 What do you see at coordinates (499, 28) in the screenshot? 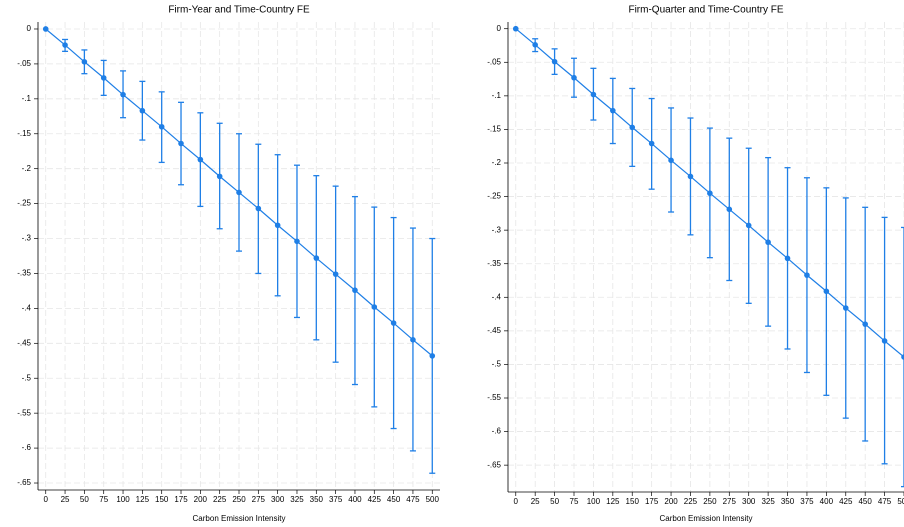
I see `y-tick-label: 0` at bounding box center [499, 28].